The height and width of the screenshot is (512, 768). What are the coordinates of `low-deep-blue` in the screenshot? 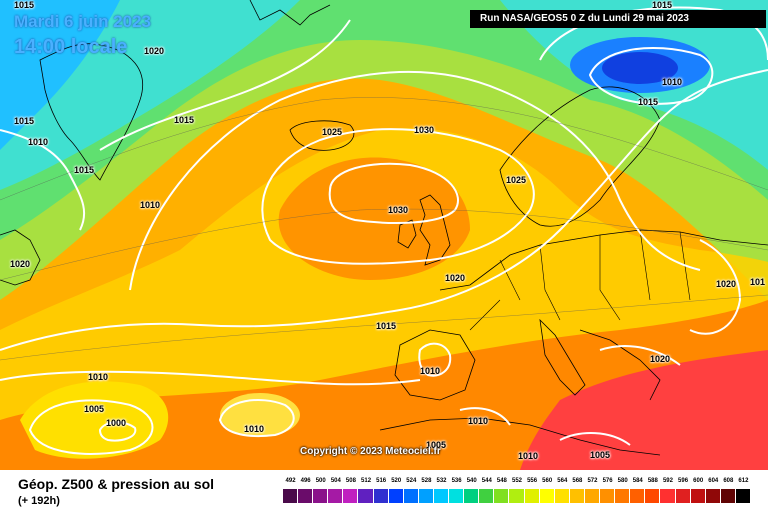 It's located at (640, 68).